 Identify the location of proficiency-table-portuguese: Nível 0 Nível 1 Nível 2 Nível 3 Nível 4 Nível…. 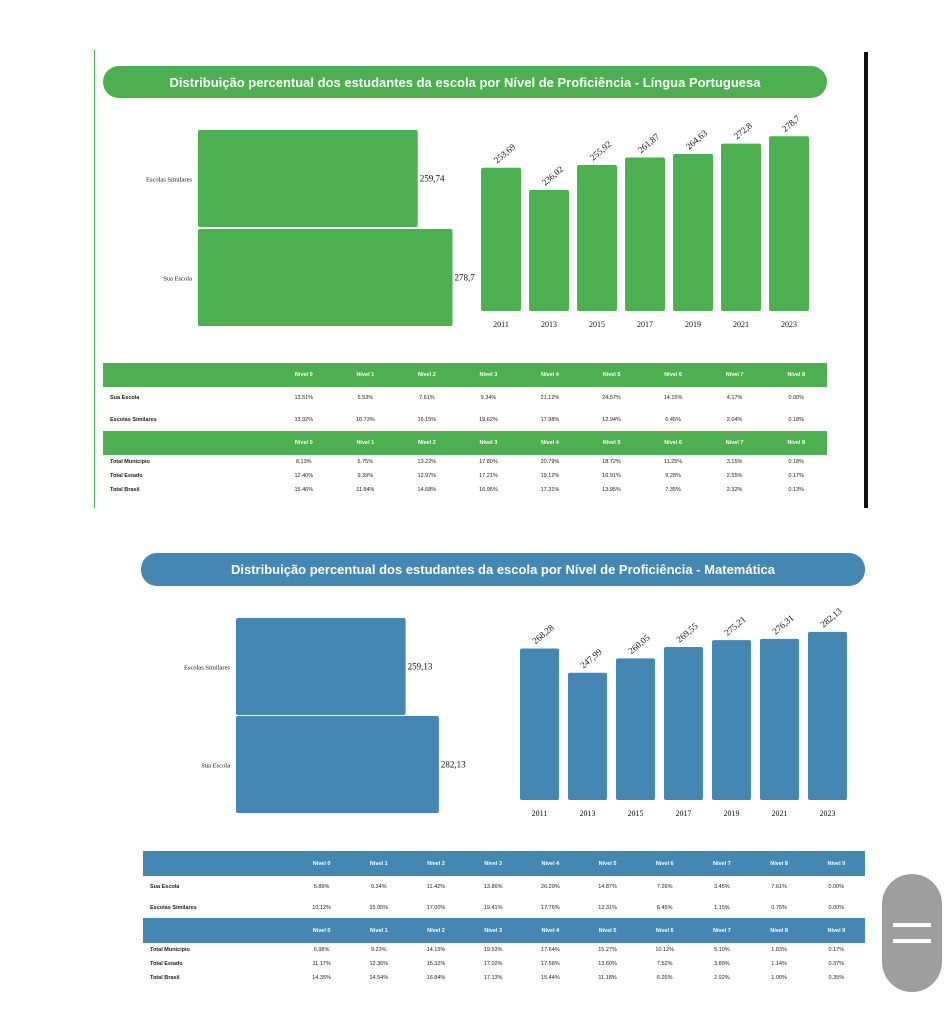
(465, 430).